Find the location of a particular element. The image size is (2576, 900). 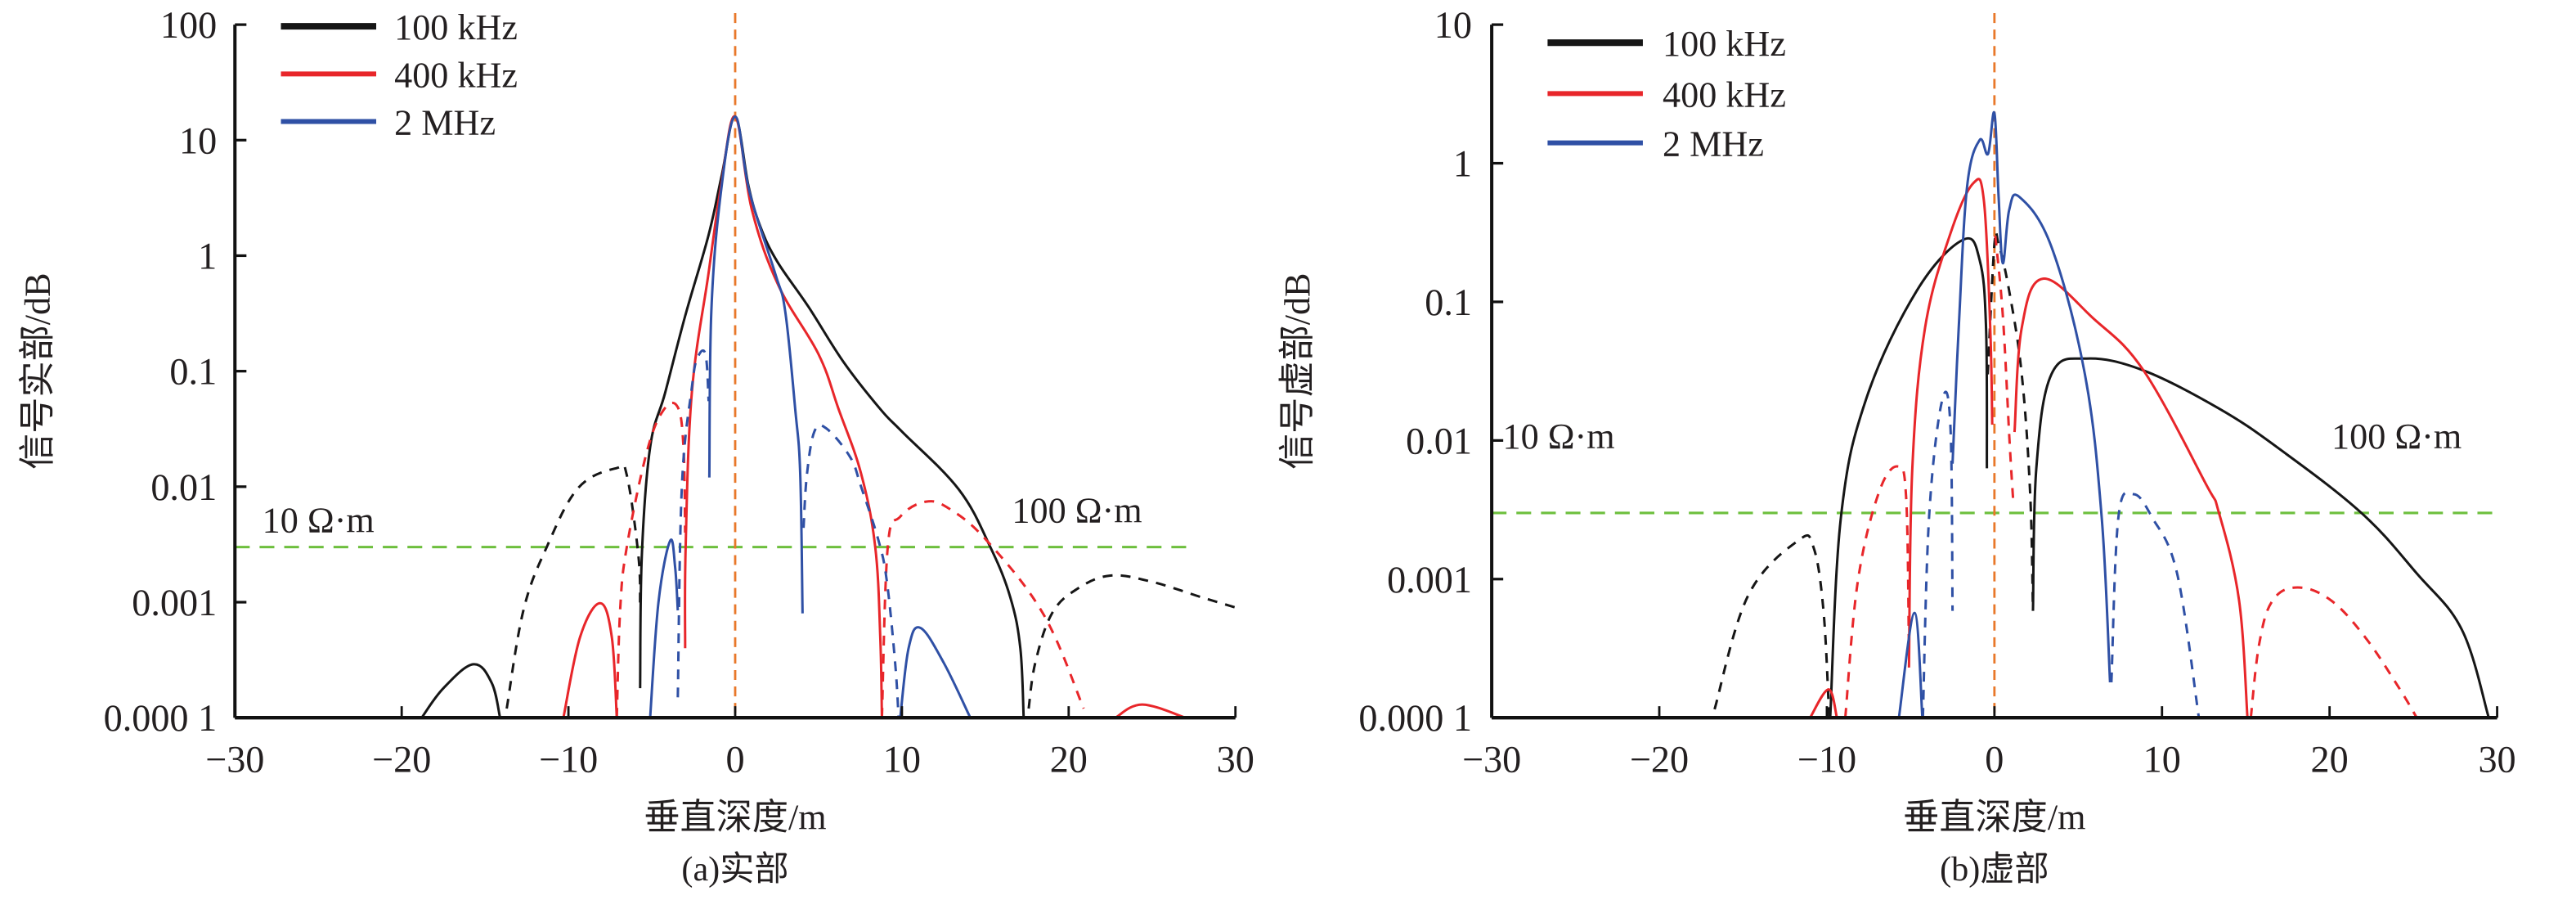

panel-caption: (b)虚部 is located at coordinates (1994, 870).